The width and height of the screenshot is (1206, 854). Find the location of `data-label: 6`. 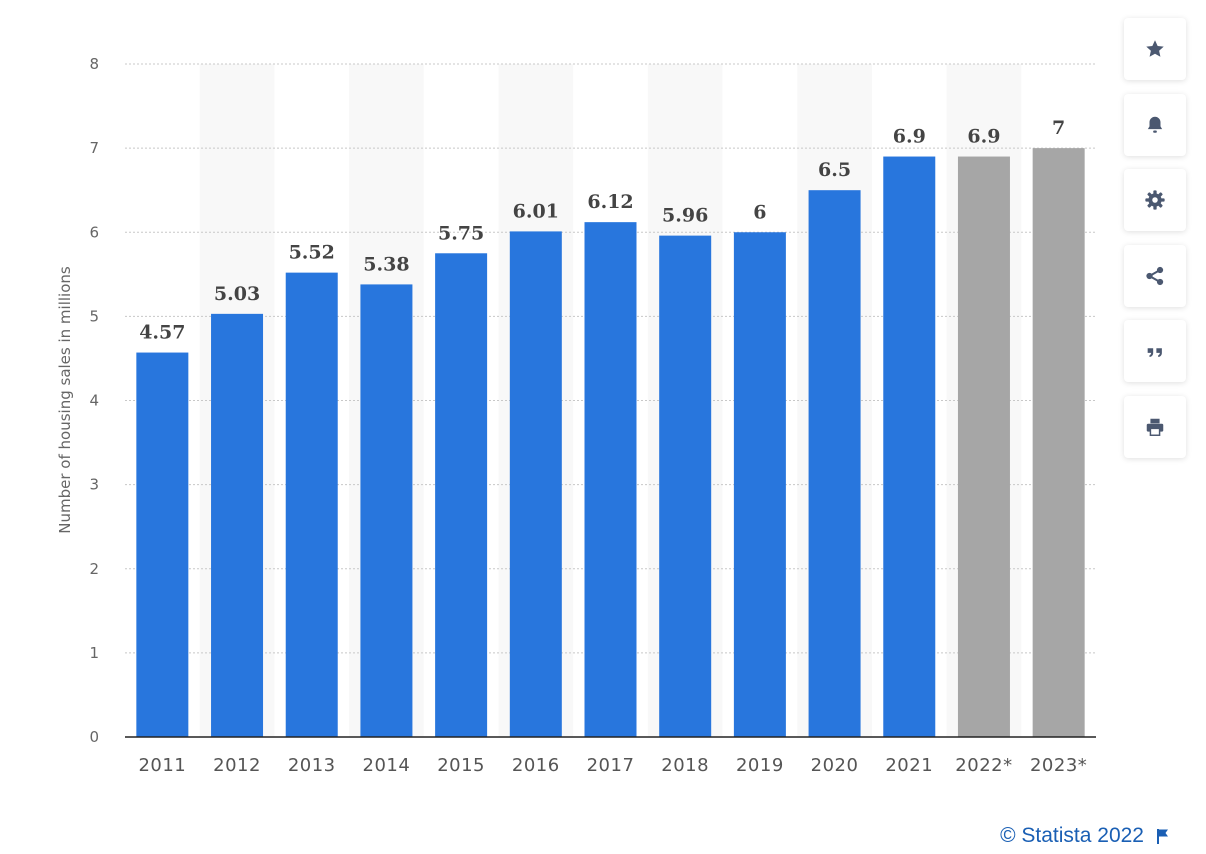

data-label: 6 is located at coordinates (759, 212).